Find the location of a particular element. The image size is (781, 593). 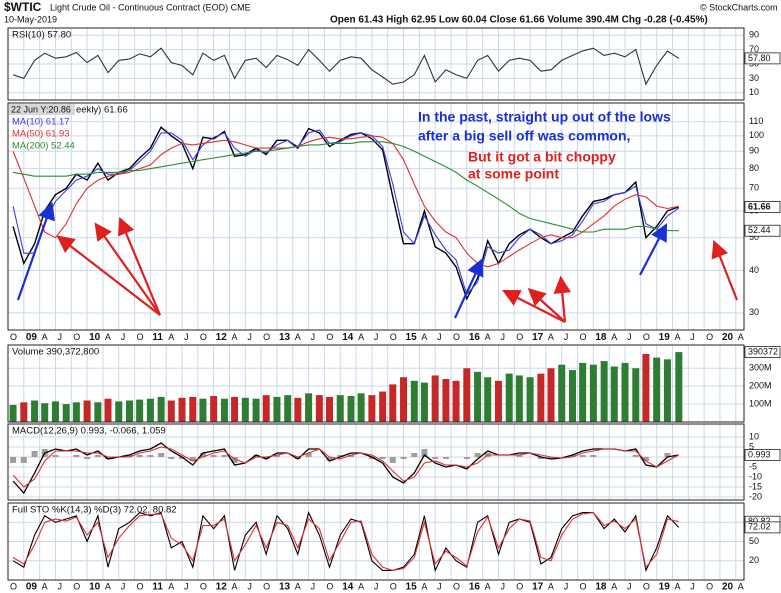

y-tick-label: 90 is located at coordinates (754, 151).